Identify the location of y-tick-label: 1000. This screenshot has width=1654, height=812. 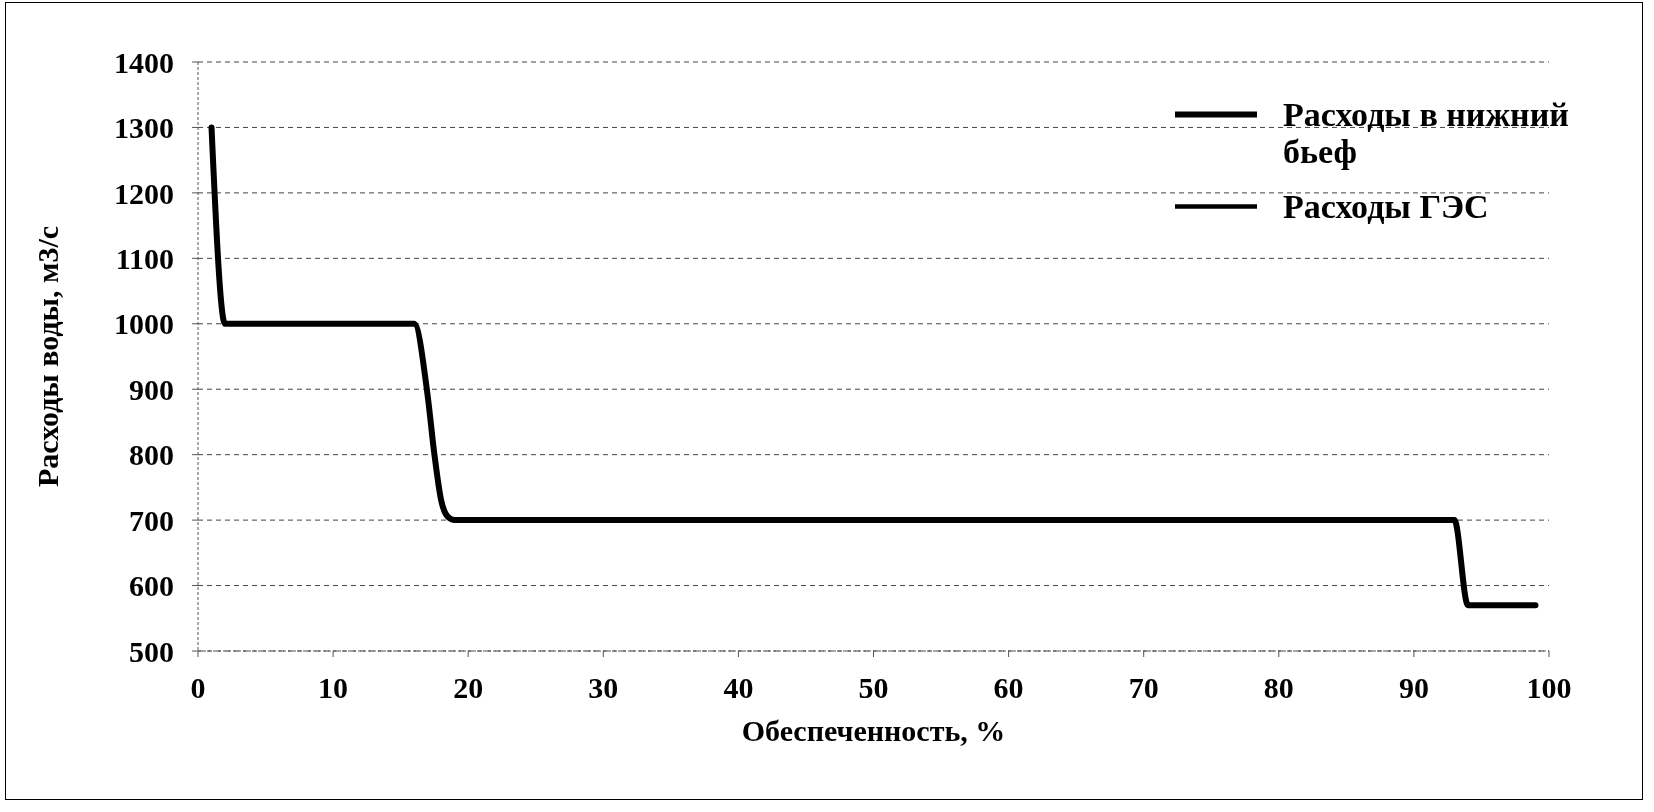
(144, 324).